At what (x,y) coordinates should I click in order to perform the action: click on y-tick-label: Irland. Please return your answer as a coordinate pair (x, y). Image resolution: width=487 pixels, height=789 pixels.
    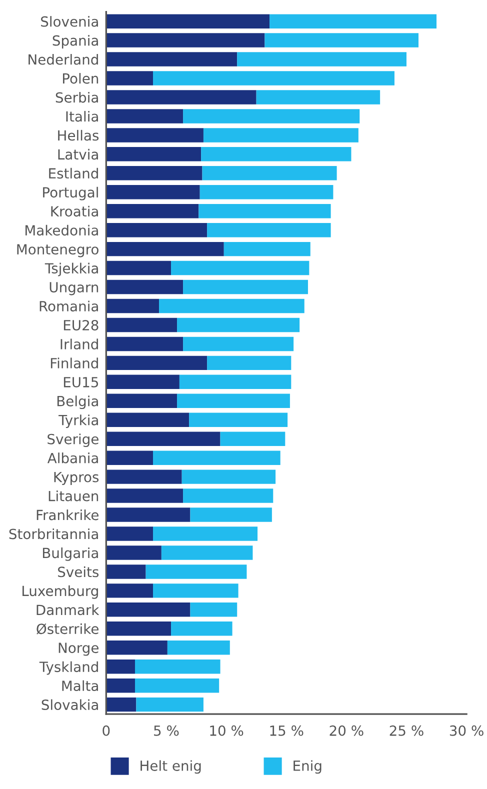
    Looking at the image, I should click on (79, 344).